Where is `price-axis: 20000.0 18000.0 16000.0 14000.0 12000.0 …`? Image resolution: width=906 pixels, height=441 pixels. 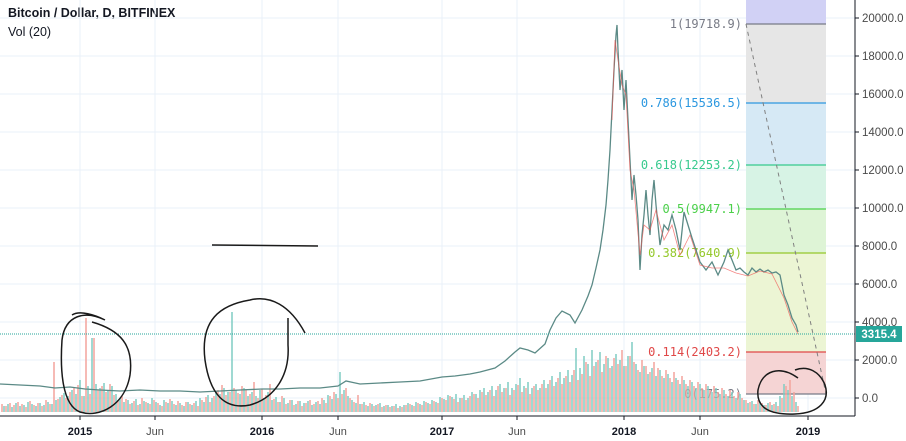 price-axis: 20000.0 18000.0 16000.0 14000.0 12000.0 … is located at coordinates (879, 208).